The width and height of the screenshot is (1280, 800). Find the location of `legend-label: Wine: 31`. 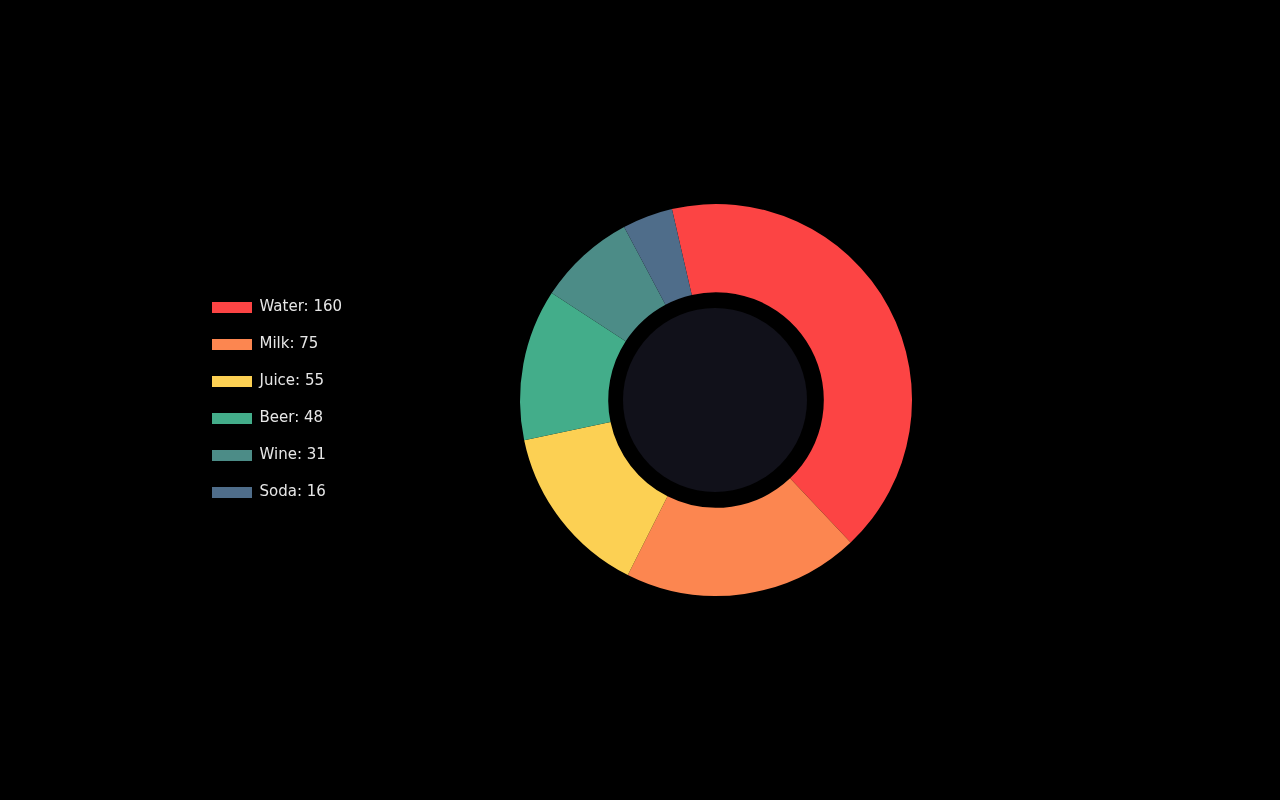

legend-label: Wine: 31 is located at coordinates (292, 454).